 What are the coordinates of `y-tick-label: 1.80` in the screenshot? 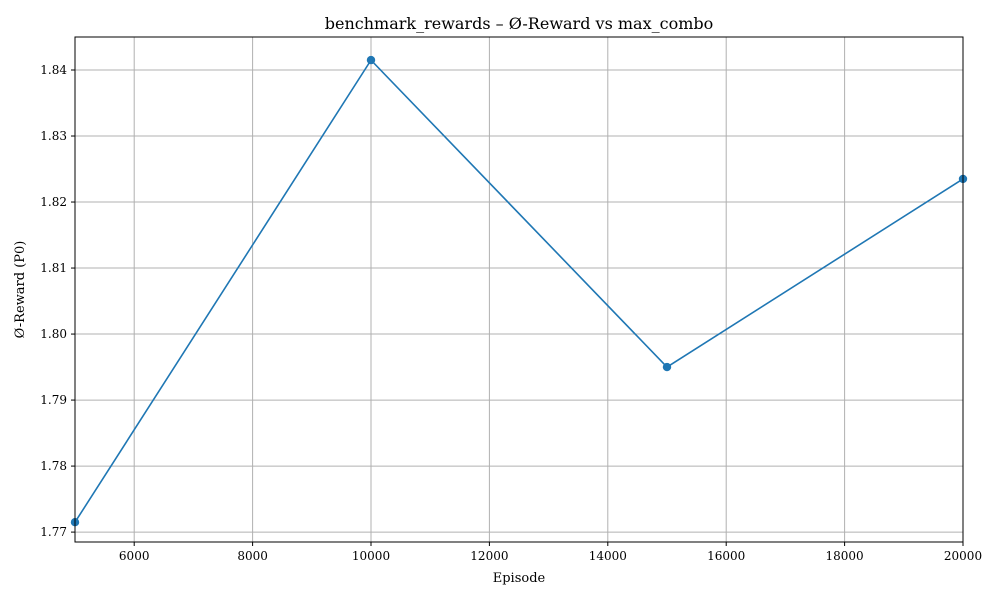 It's located at (53, 334).